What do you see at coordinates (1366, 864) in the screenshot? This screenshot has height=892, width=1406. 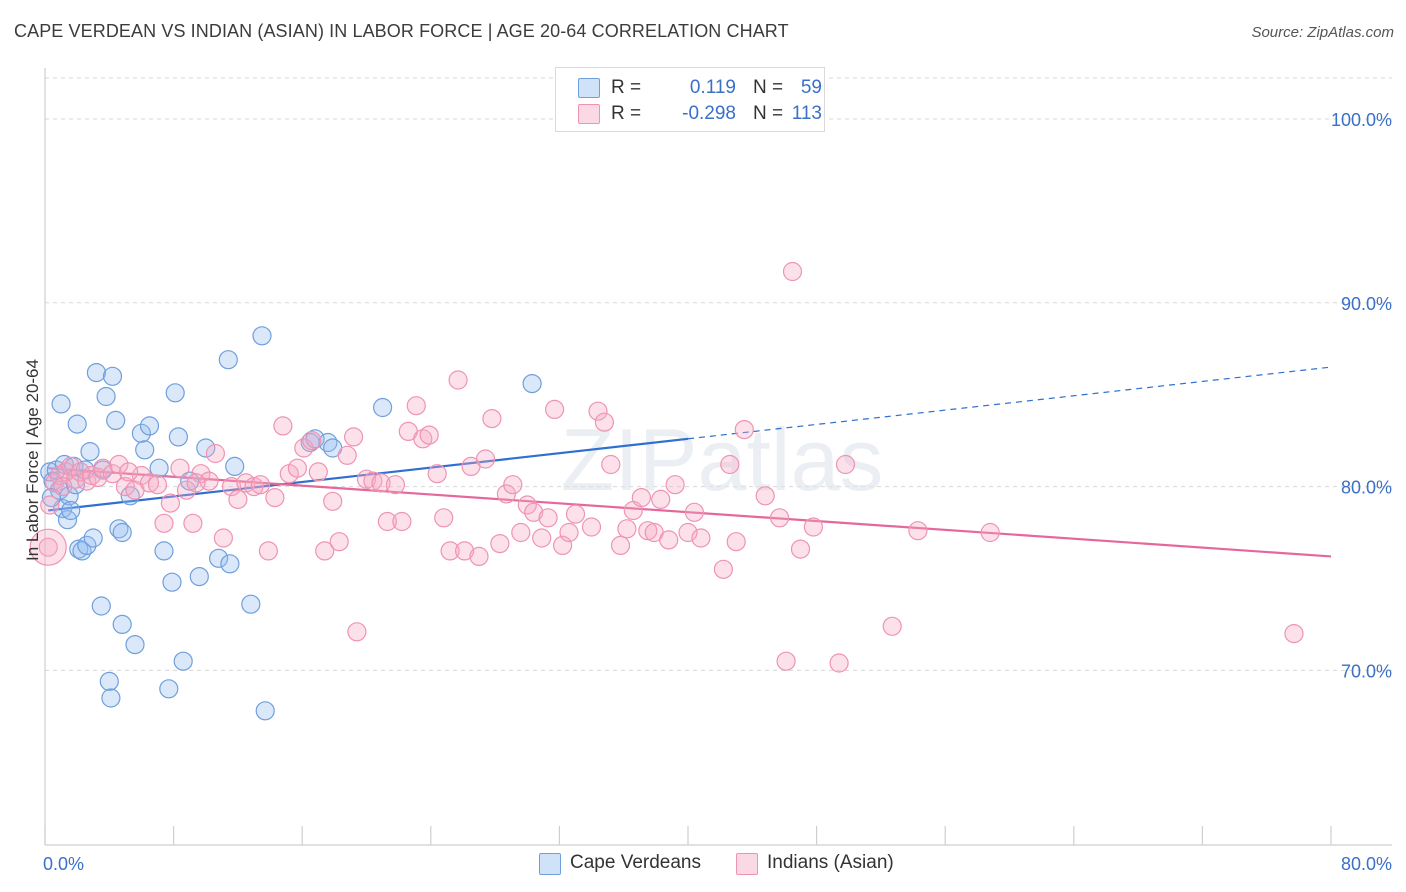 I see `x-tick-label: 80.0%` at bounding box center [1366, 864].